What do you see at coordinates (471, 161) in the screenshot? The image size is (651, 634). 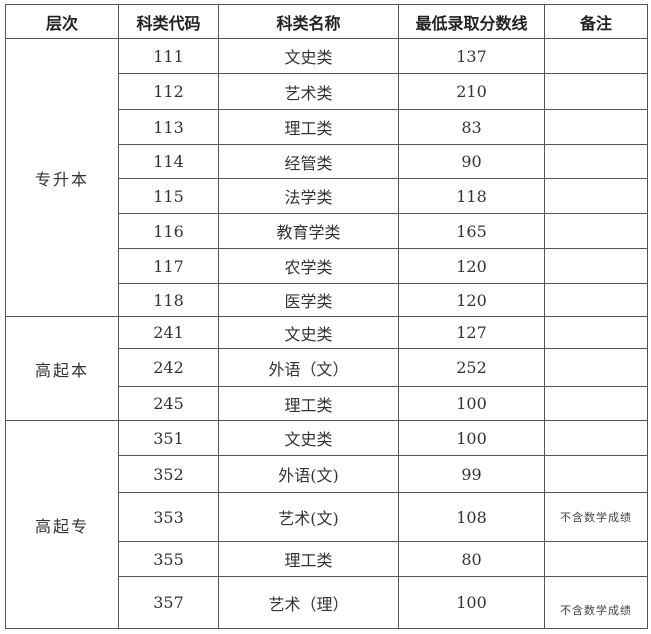 I see `score-cell: 90` at bounding box center [471, 161].